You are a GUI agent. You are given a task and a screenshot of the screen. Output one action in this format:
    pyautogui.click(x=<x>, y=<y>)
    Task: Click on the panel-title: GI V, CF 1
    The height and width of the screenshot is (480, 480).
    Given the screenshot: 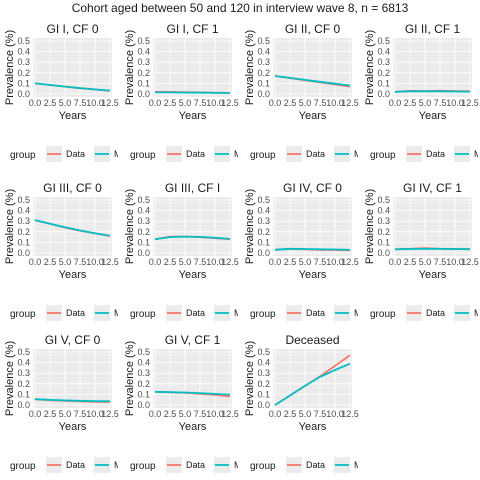 What is the action you would take?
    pyautogui.click(x=193, y=340)
    